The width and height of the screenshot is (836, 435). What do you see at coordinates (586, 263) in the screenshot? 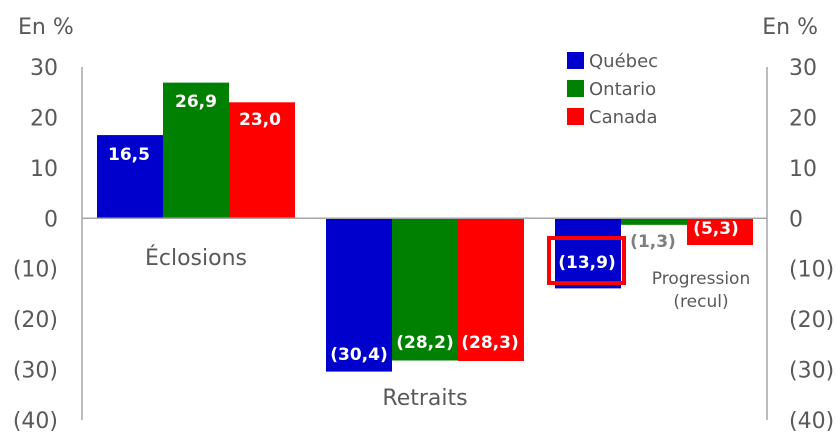
I see `data-label: (13,9)` at bounding box center [586, 263].